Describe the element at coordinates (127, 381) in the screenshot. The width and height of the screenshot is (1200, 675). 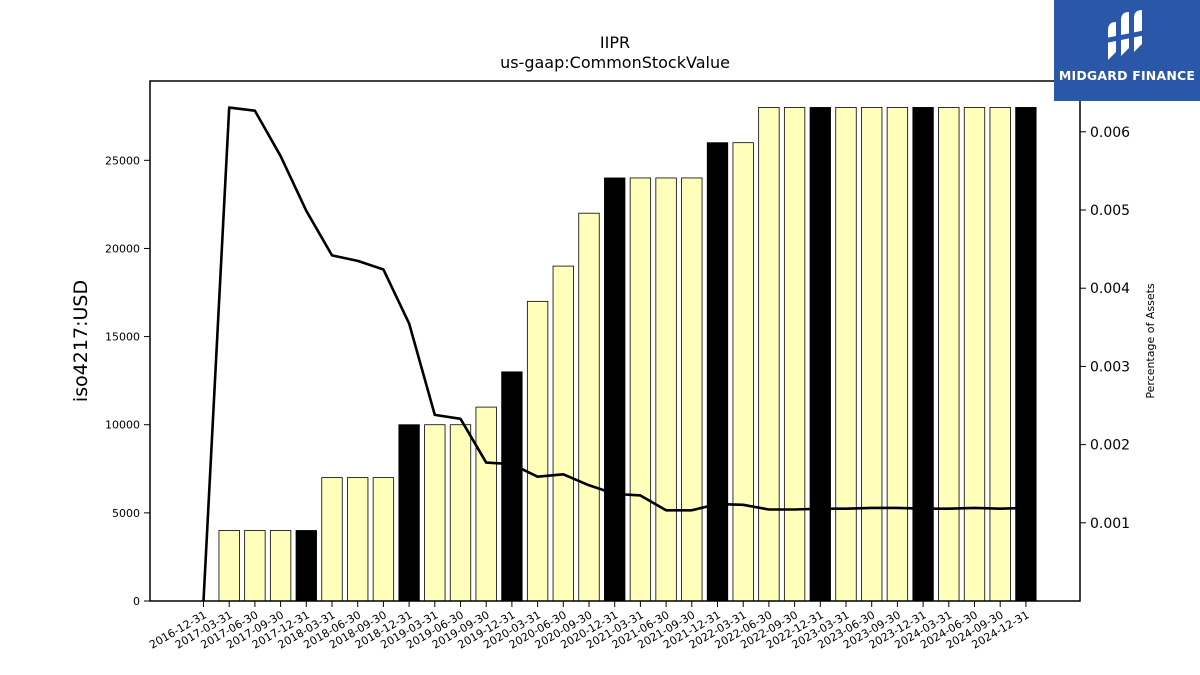
I see `y-axis: 0 5000 10000 15000 20000 25000` at that location.